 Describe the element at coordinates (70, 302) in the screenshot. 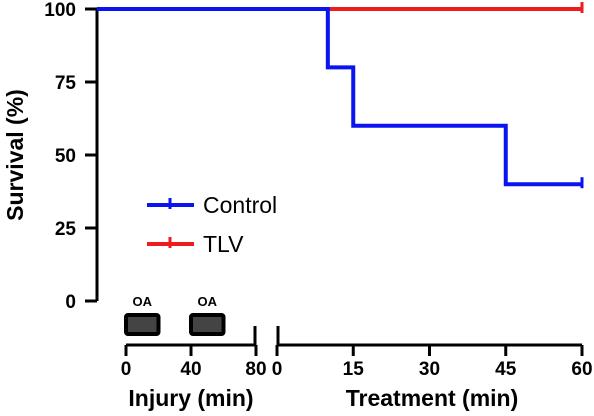

I see `y-tick-label: 0` at that location.